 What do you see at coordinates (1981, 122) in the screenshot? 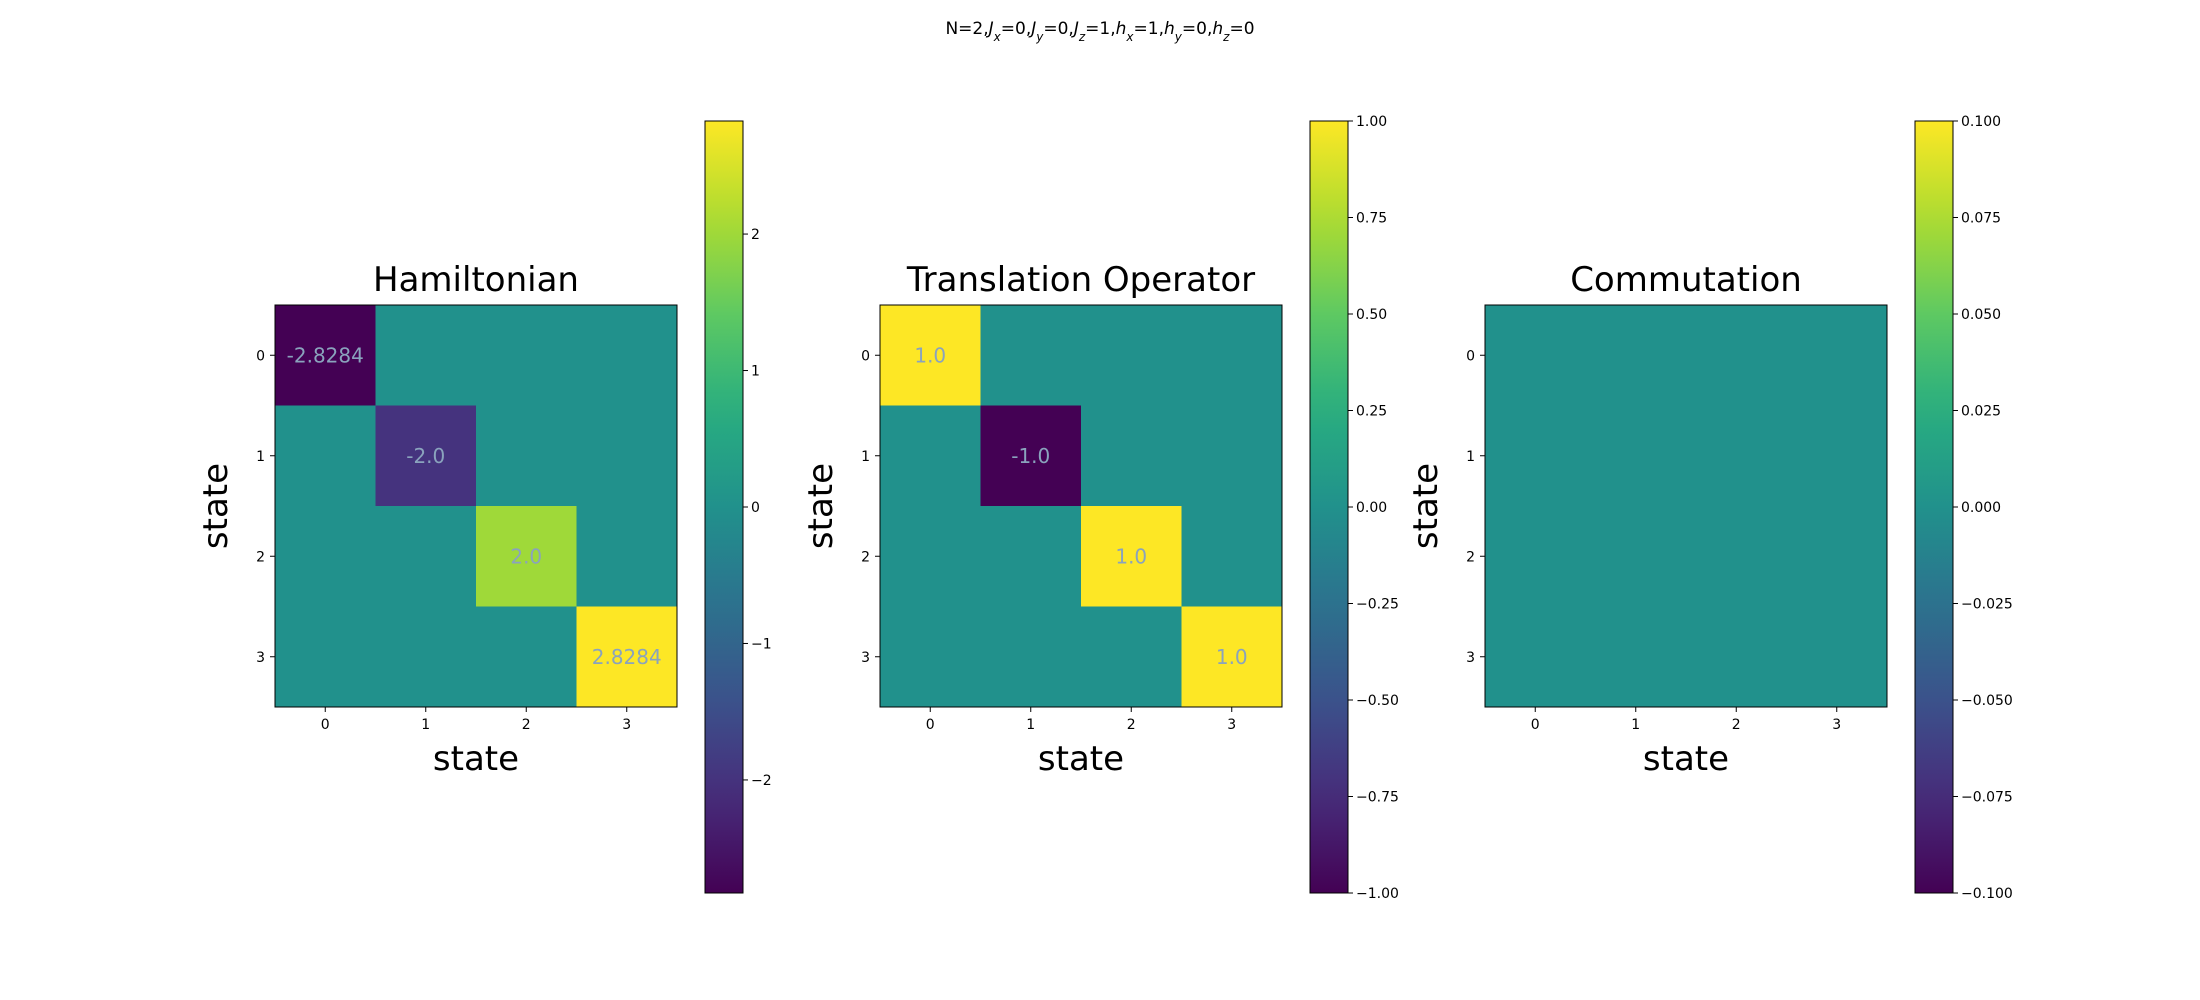
I see `colorbar-tick-label: 0.100` at bounding box center [1981, 122].